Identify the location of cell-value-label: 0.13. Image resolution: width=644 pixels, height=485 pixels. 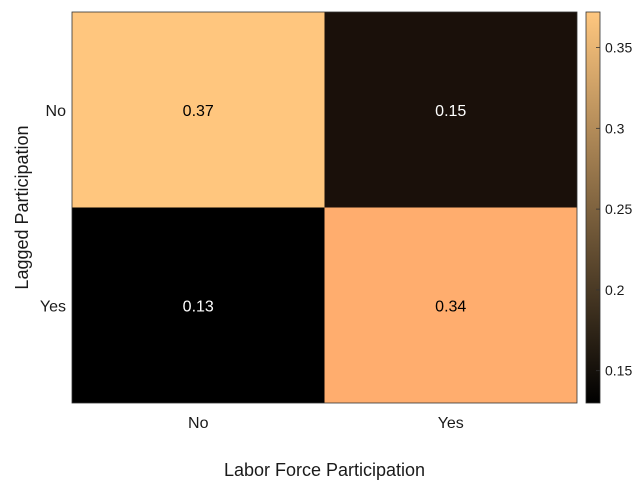
(198, 306).